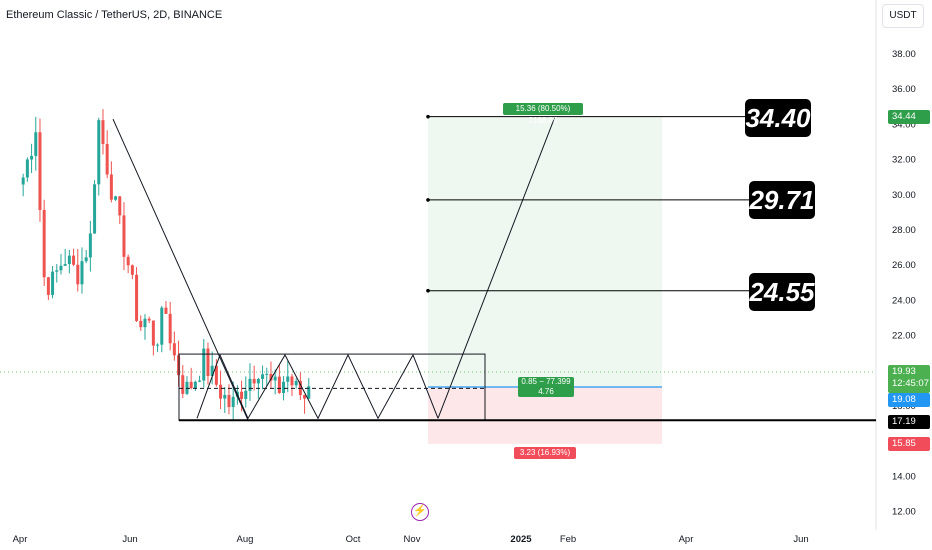 The image size is (932, 550). Describe the element at coordinates (904, 371) in the screenshot. I see `last-price-value: 19.93` at that location.